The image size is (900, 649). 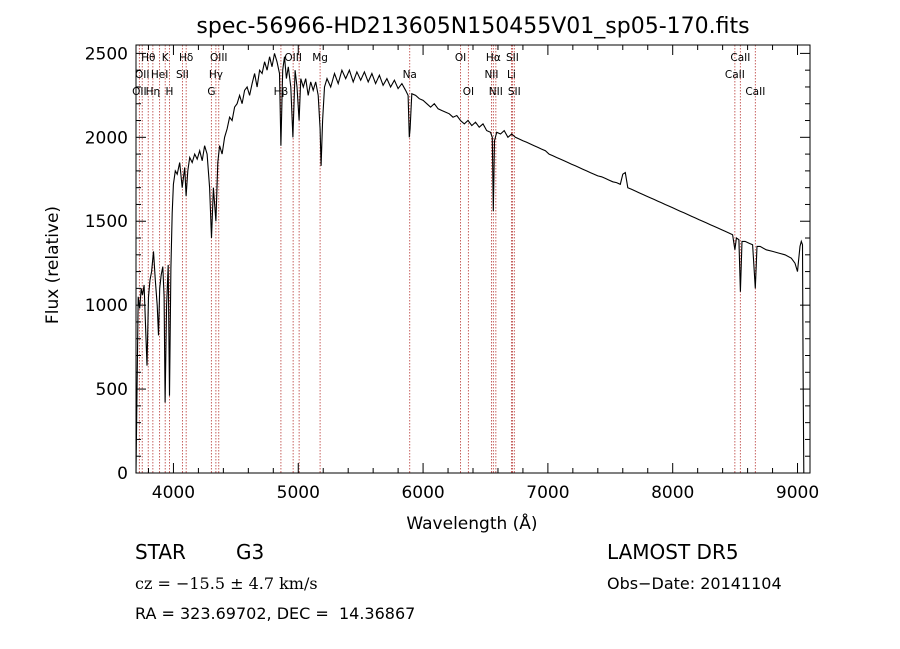 What do you see at coordinates (106, 138) in the screenshot?
I see `y-tick-label: 2000` at bounding box center [106, 138].